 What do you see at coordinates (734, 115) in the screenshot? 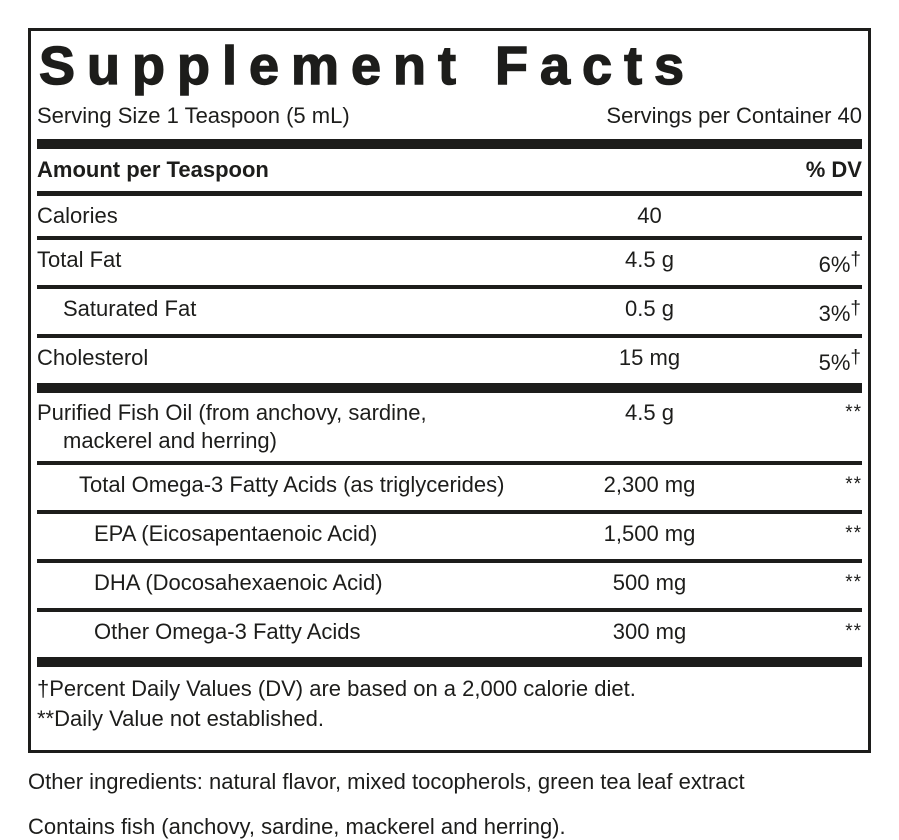
I see `servings-per-container-text: Servings per Container 40` at bounding box center [734, 115].